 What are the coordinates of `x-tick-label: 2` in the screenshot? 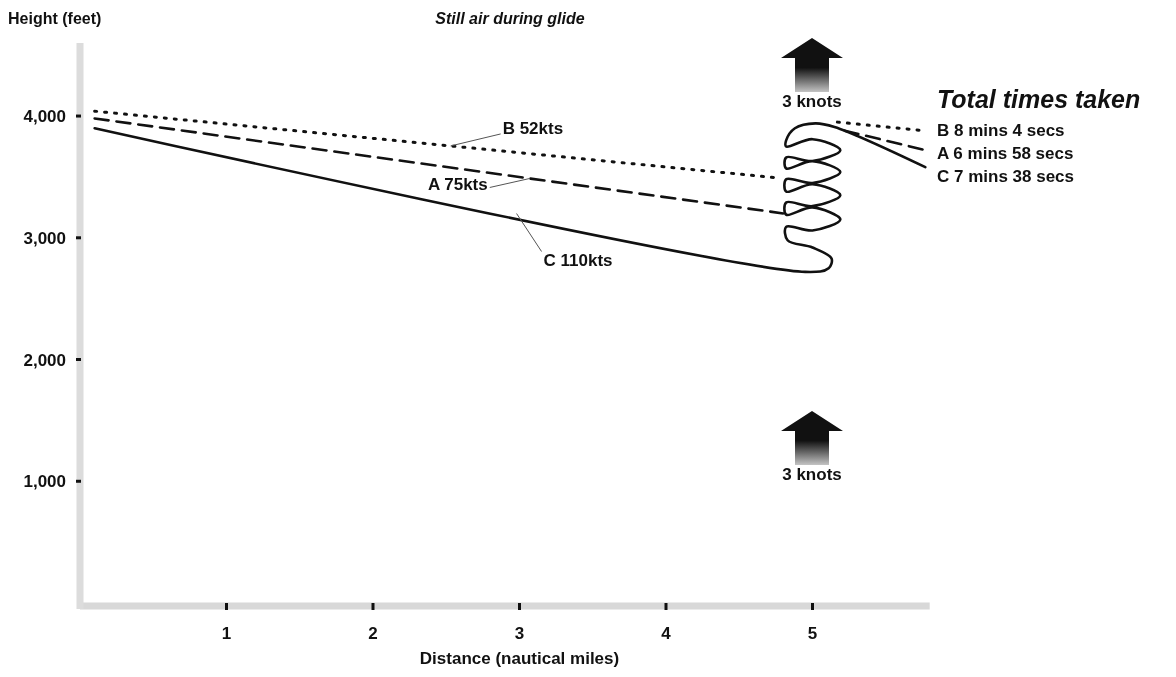 It's located at (373, 633).